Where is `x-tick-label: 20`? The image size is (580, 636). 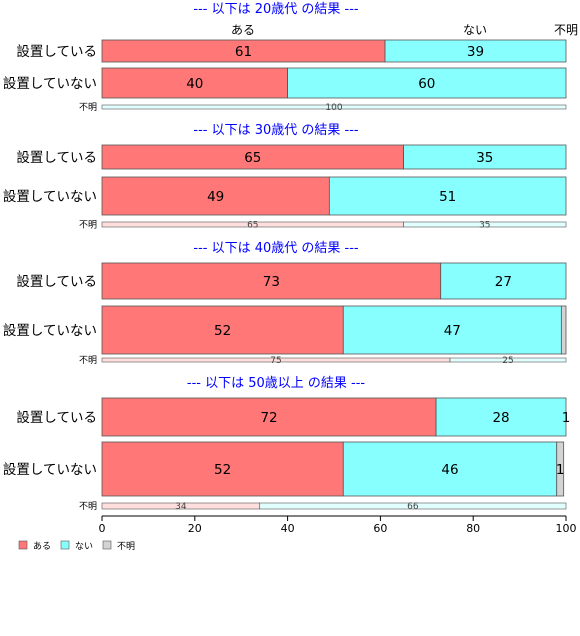 x-tick-label: 20 is located at coordinates (195, 528).